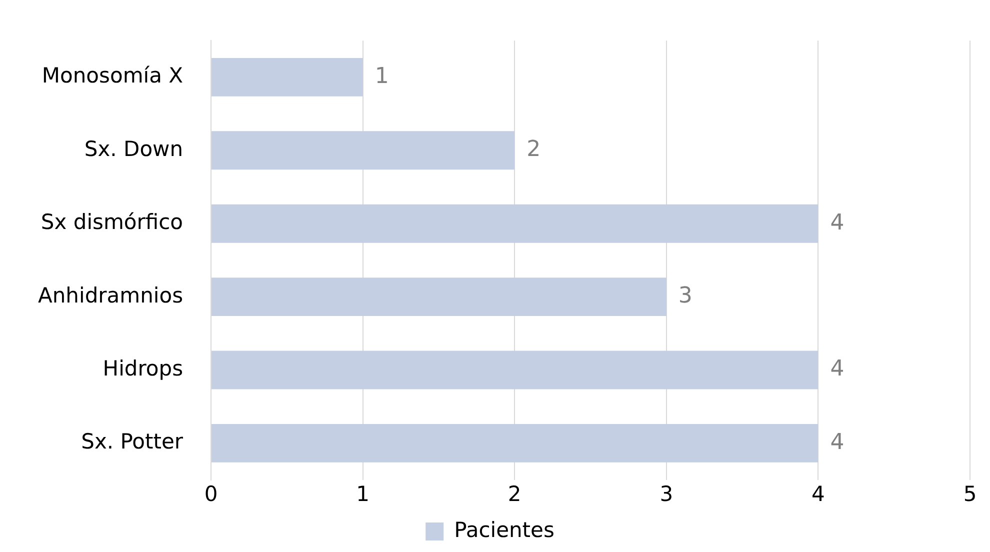 This screenshot has width=990, height=552. I want to click on y-tick-label: Monosomía X, so click(113, 76).